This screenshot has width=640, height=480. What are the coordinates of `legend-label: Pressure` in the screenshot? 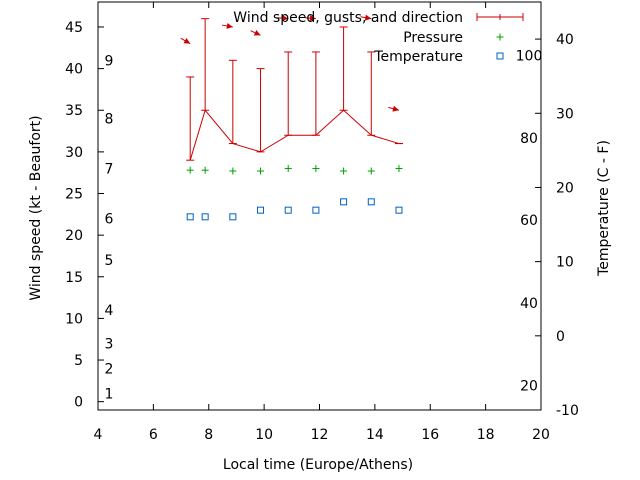 It's located at (433, 38).